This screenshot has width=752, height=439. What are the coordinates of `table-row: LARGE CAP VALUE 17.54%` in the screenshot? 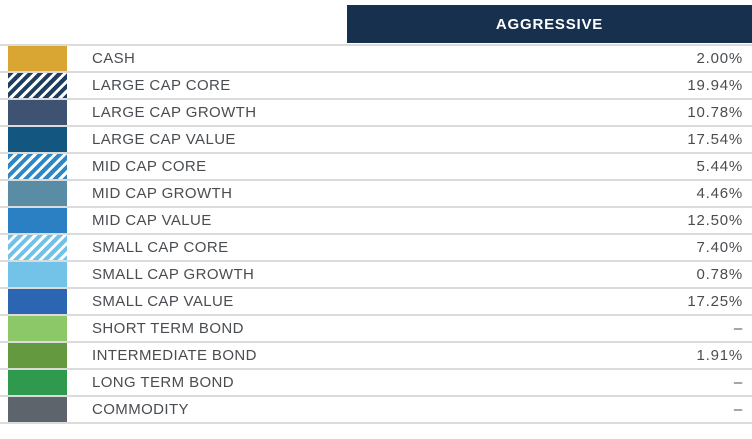 It's located at (376, 140).